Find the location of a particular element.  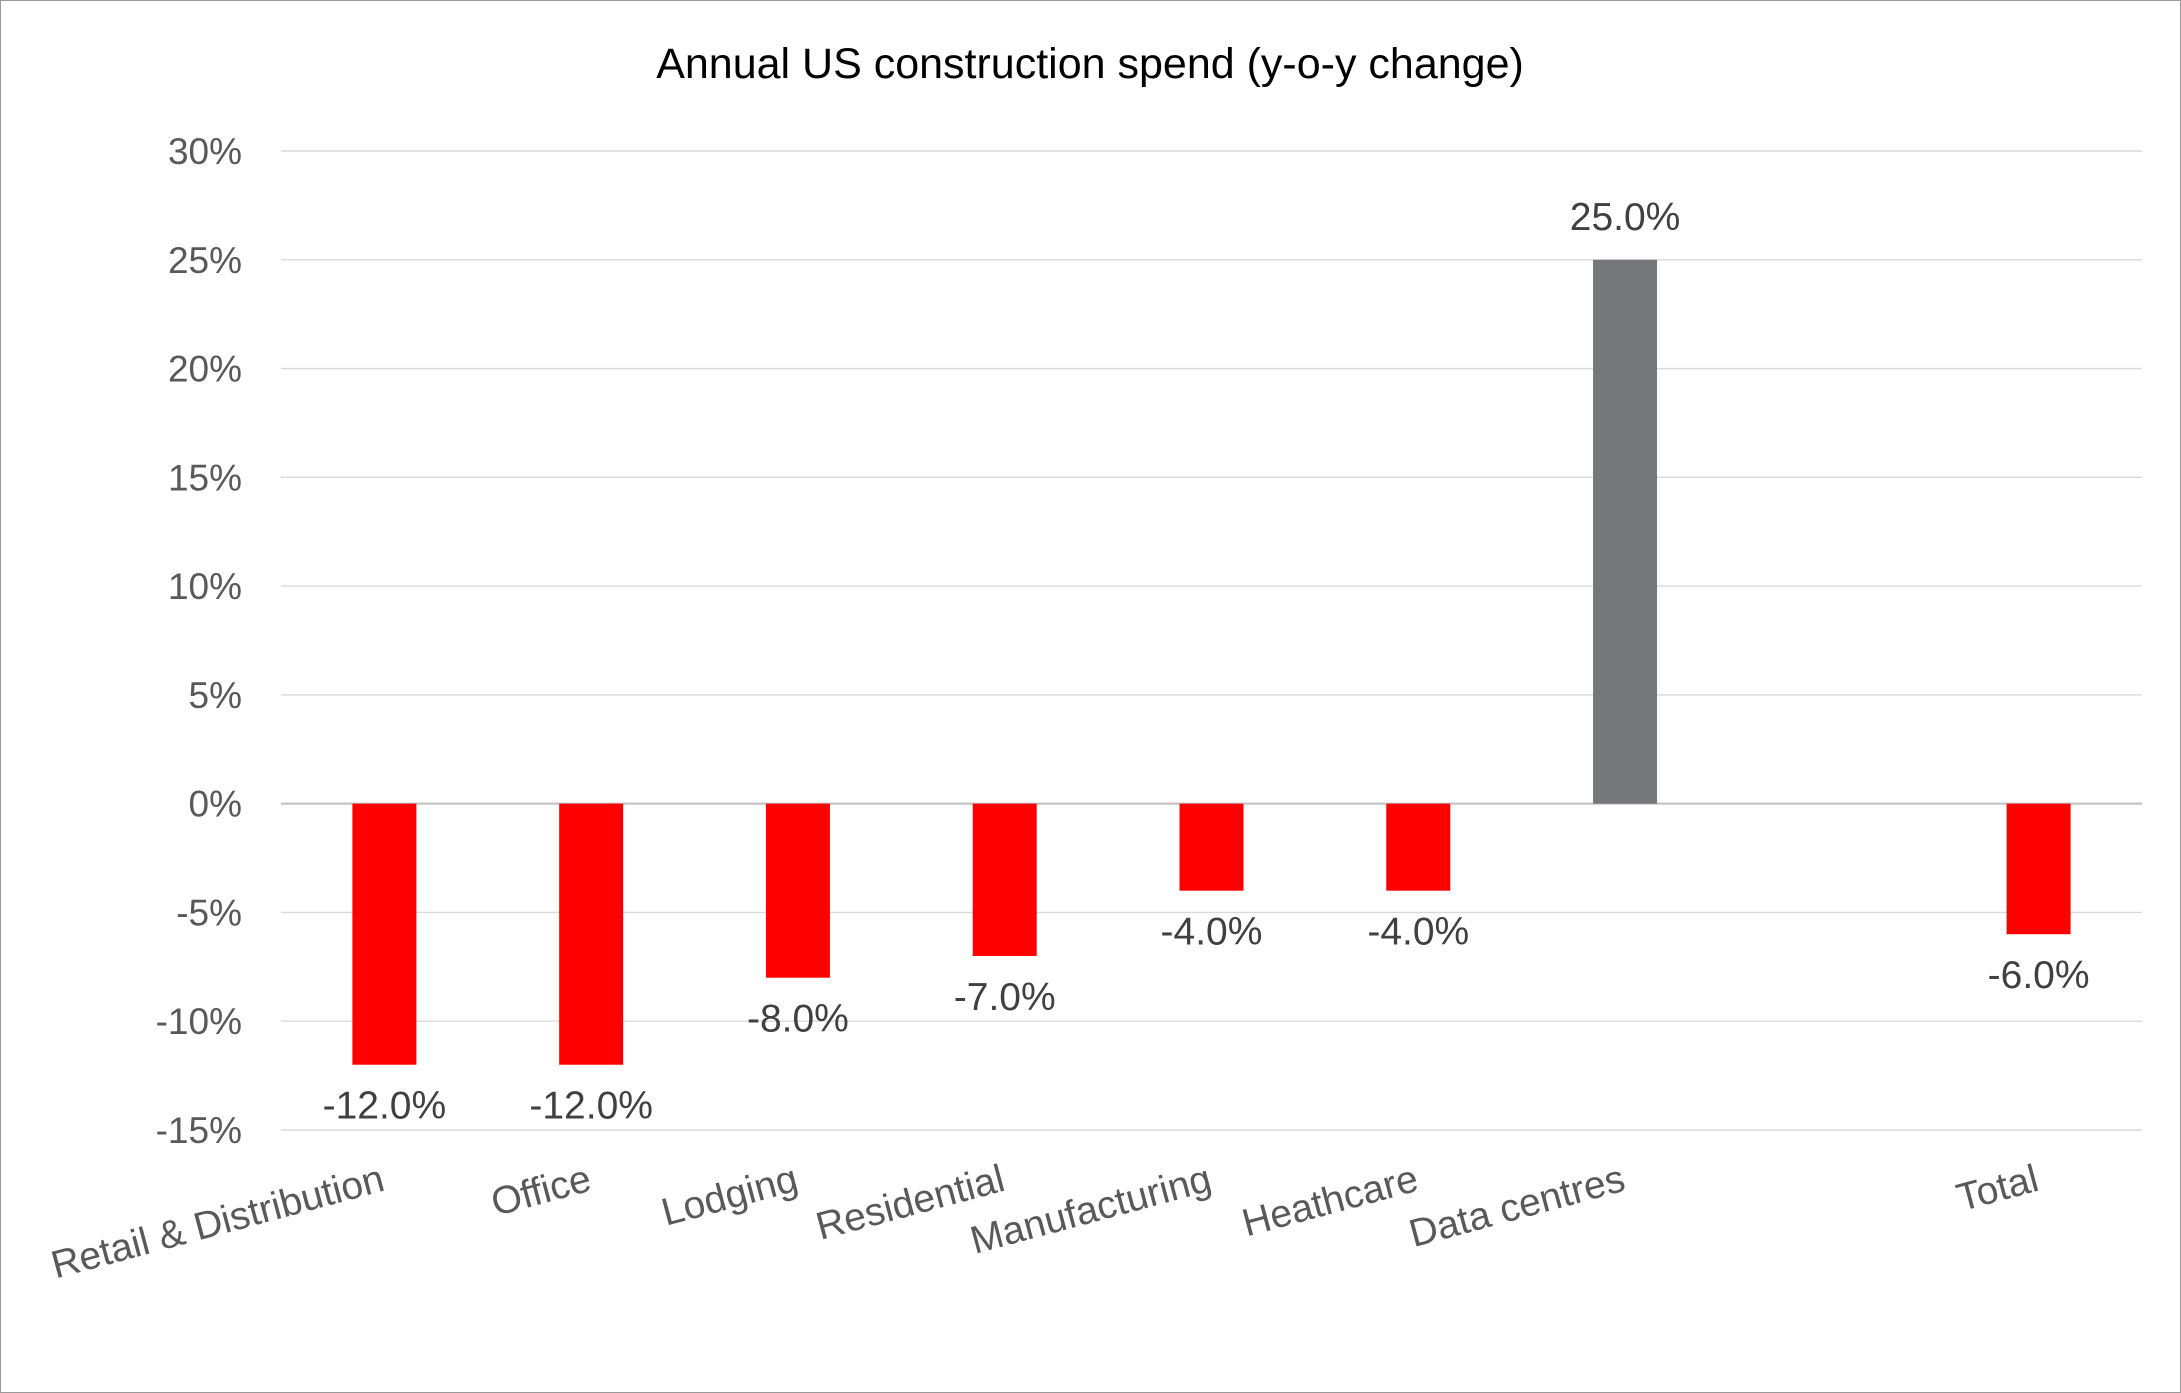

bar-manufacturing is located at coordinates (1211, 847).